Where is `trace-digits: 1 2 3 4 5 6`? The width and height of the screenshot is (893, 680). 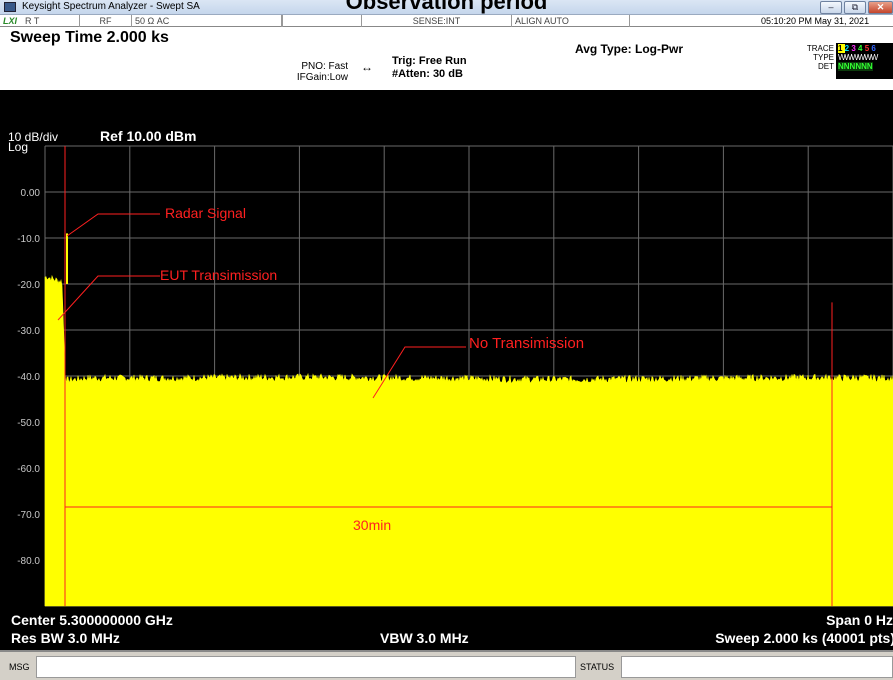
trace-digits: 1 2 3 4 5 6 is located at coordinates (857, 48).